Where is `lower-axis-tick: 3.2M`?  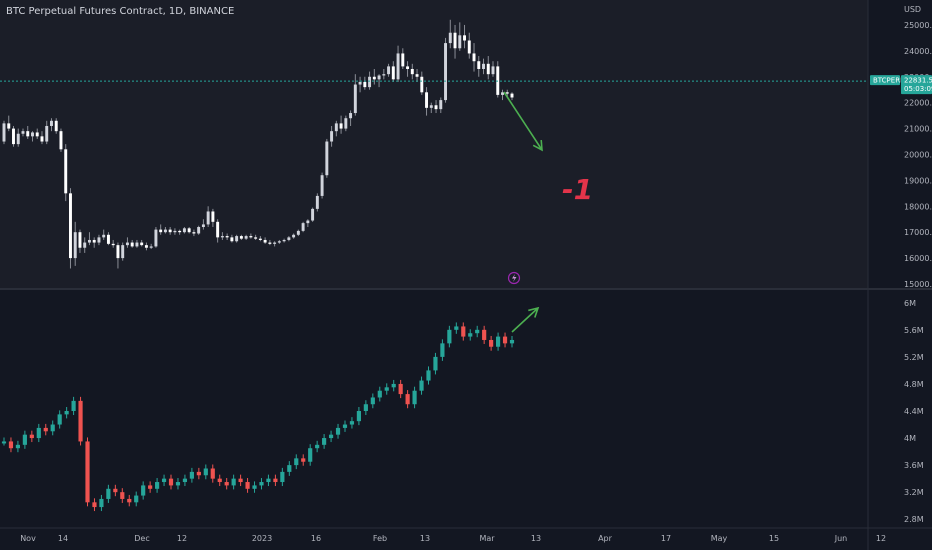
lower-axis-tick: 3.2M is located at coordinates (914, 492).